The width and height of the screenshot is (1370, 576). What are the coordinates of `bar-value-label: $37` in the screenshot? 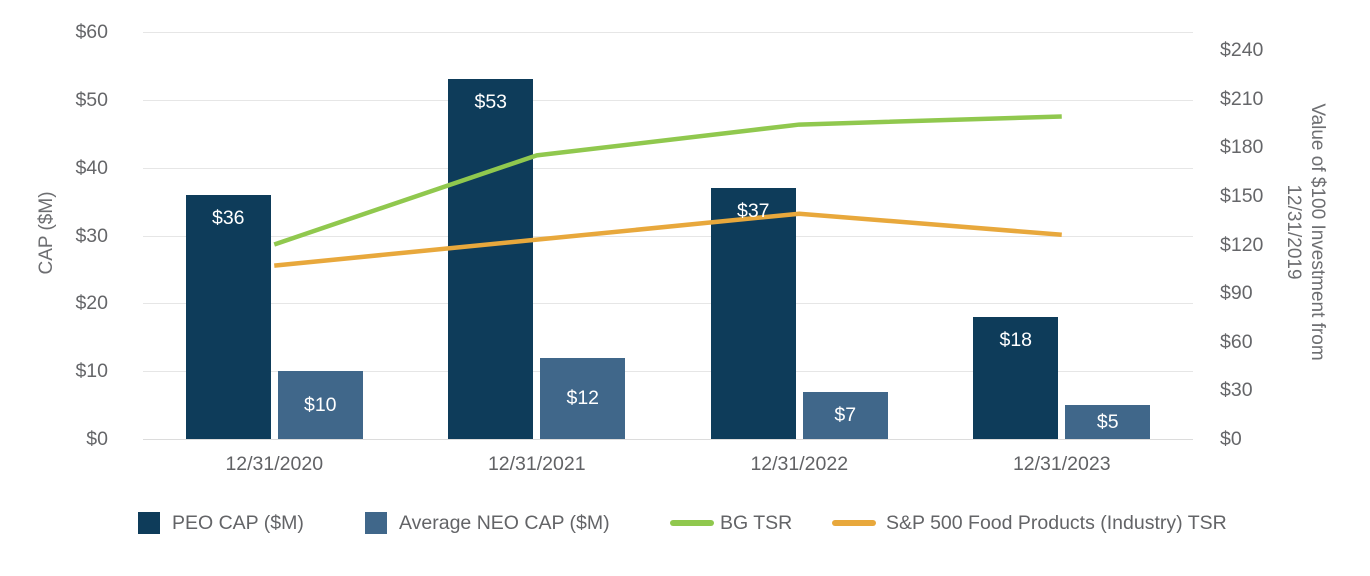 It's located at (753, 211).